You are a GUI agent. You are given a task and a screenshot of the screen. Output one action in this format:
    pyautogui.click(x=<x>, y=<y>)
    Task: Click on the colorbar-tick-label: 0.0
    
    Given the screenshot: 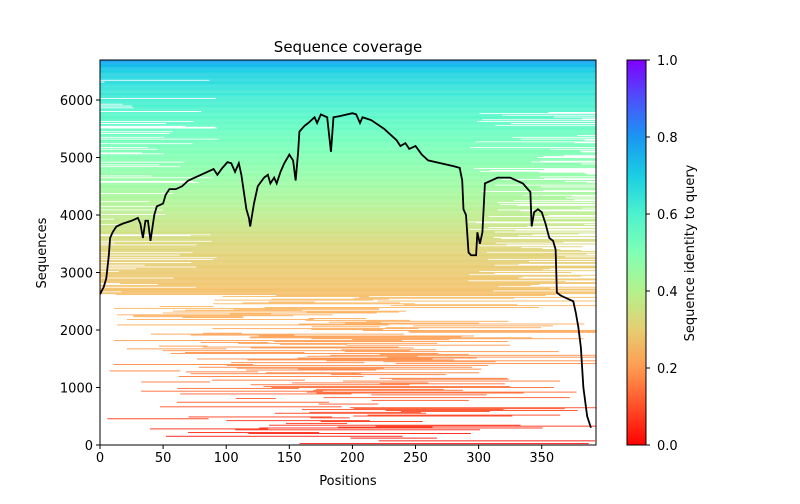 What is the action you would take?
    pyautogui.click(x=667, y=446)
    